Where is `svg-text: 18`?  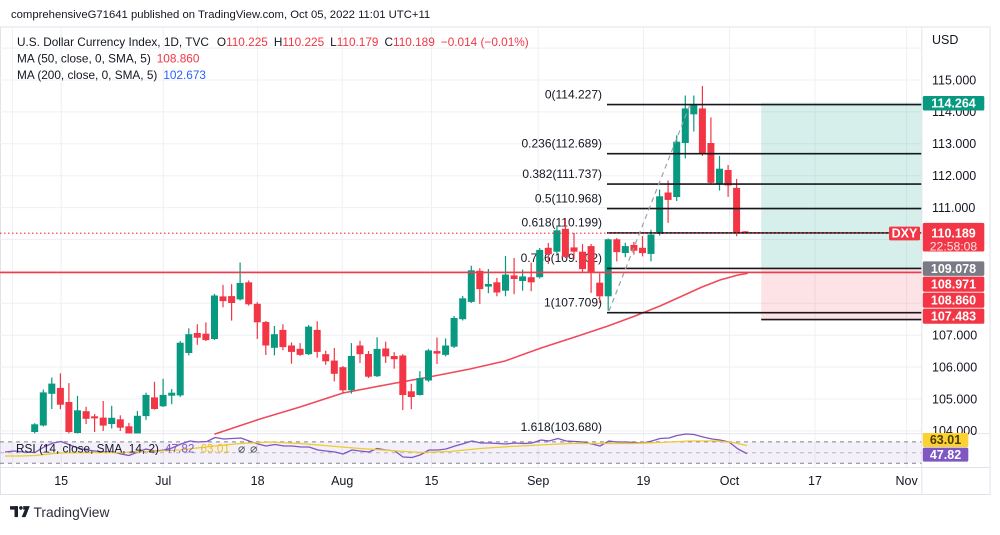
svg-text: 18 is located at coordinates (258, 481).